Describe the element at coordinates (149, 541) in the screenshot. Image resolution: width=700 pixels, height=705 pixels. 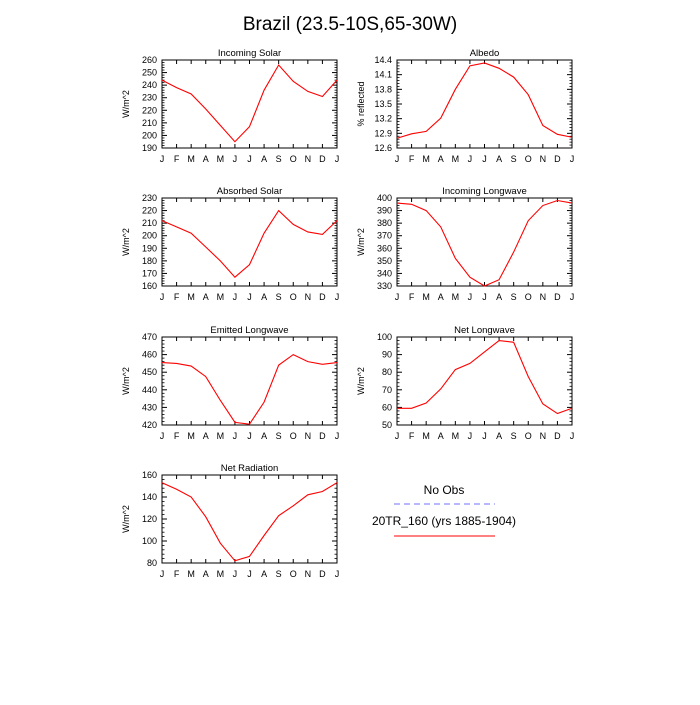
I see `y-tick-label: 100` at that location.